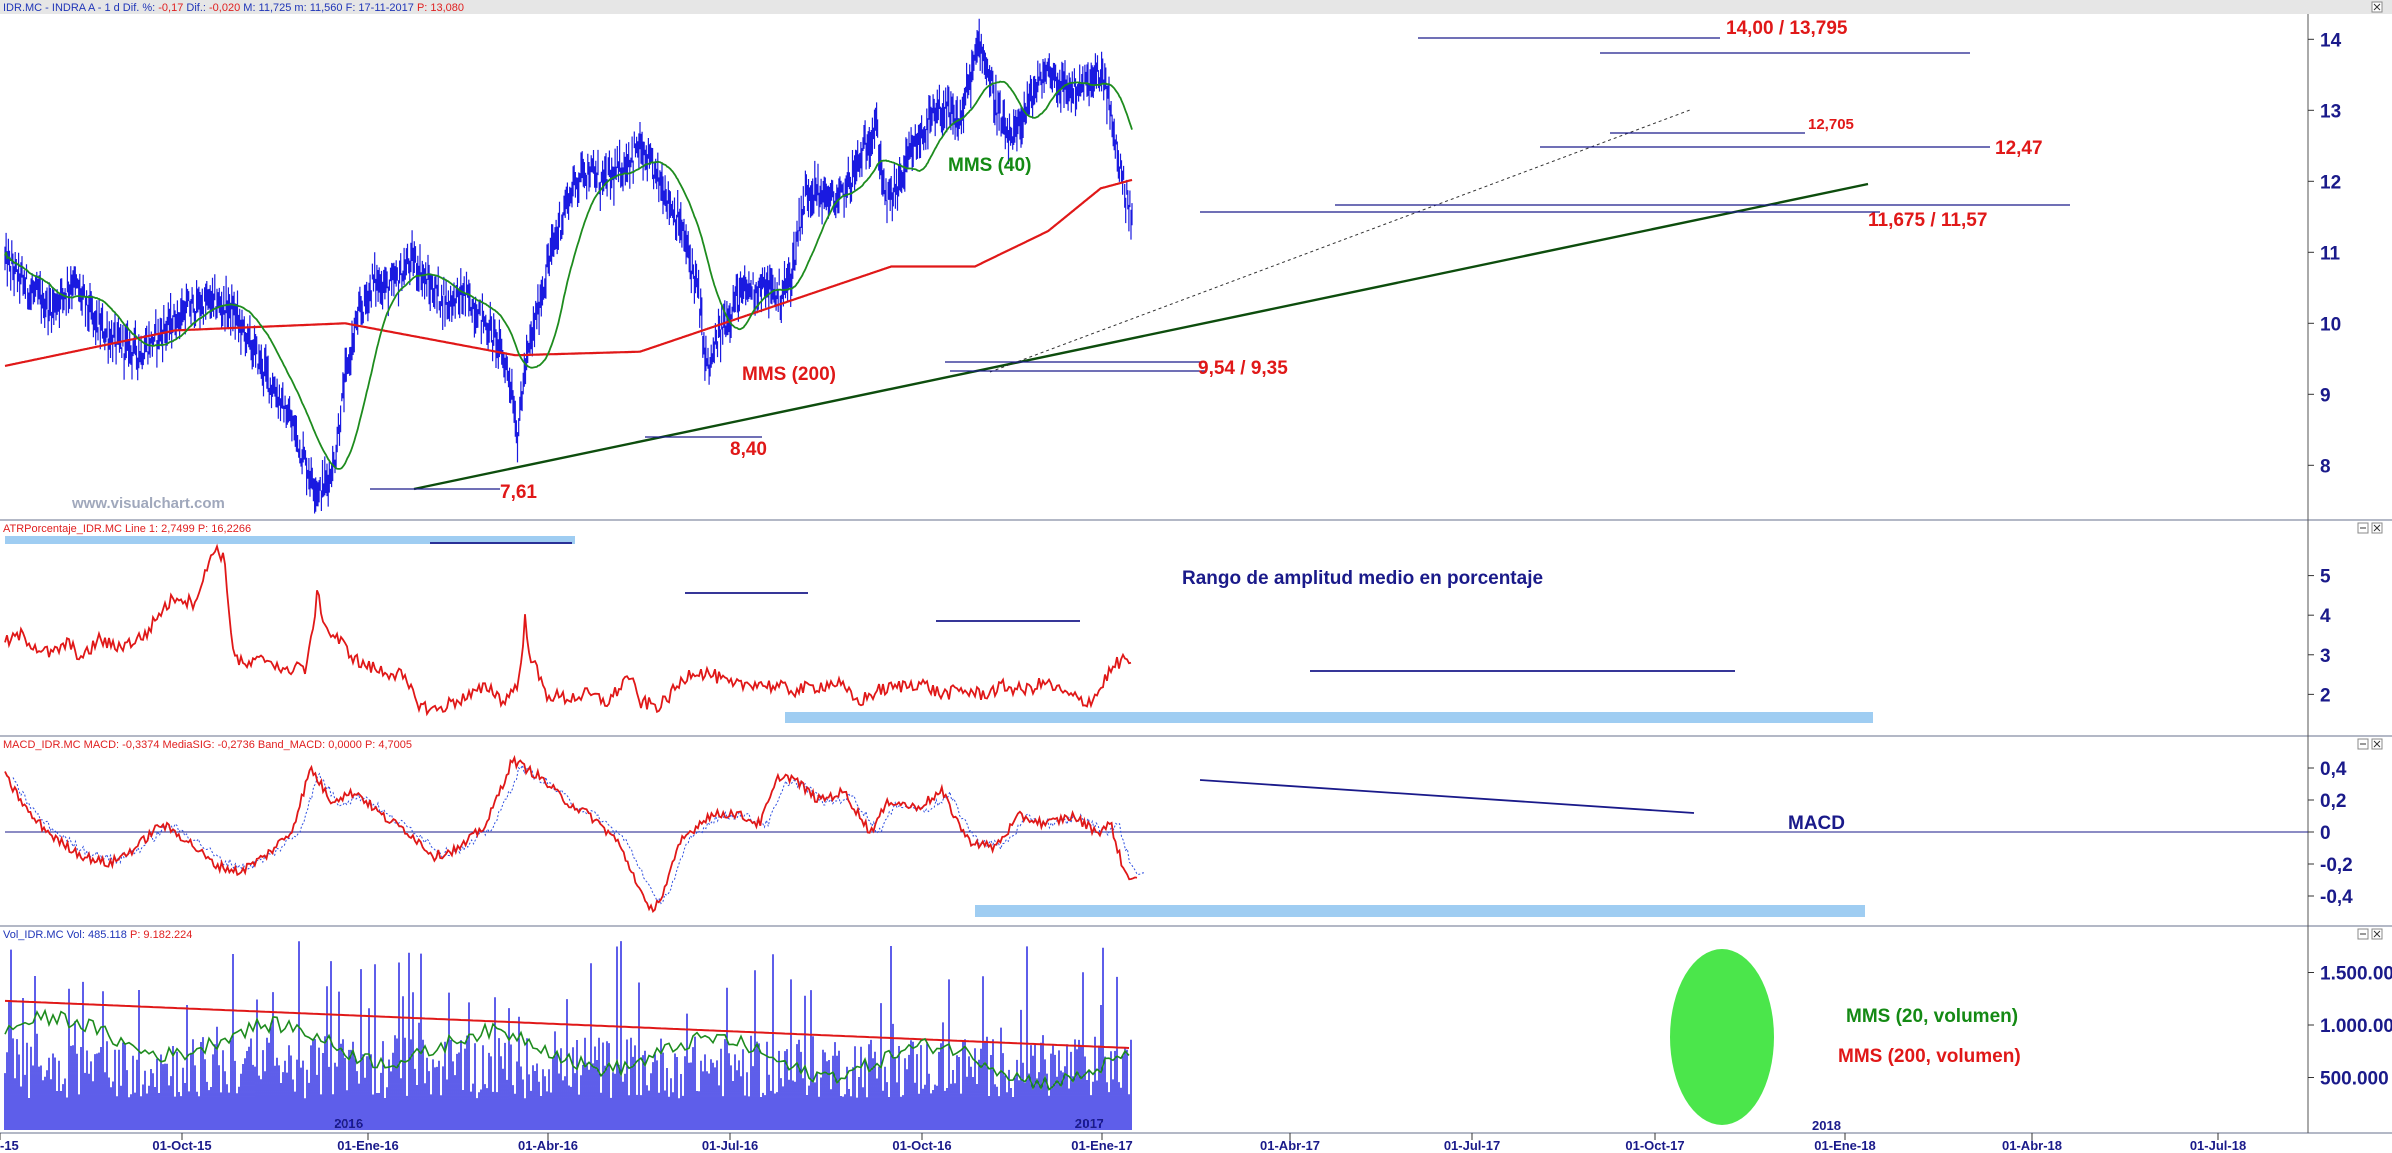 The image size is (2392, 1153). What do you see at coordinates (1089, 1123) in the screenshot?
I see `year-label: 2017` at bounding box center [1089, 1123].